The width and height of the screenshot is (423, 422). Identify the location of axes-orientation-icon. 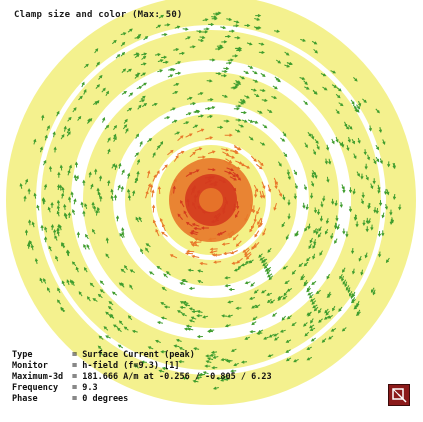
(399, 395).